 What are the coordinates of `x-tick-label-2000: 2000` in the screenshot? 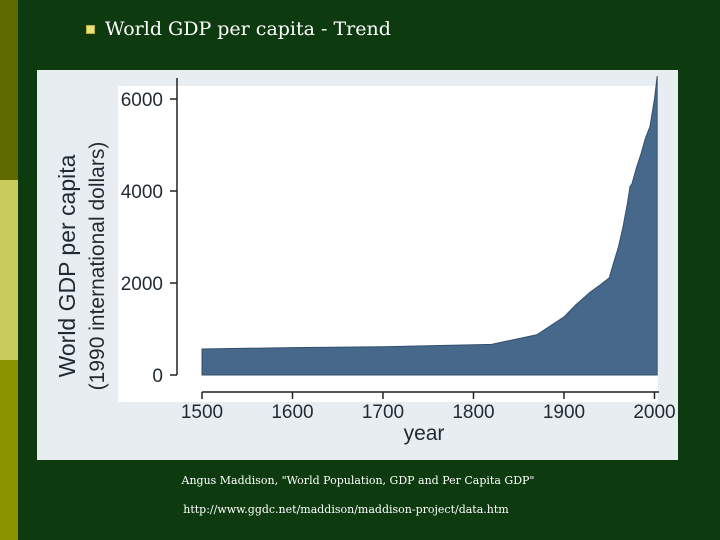 It's located at (654, 412).